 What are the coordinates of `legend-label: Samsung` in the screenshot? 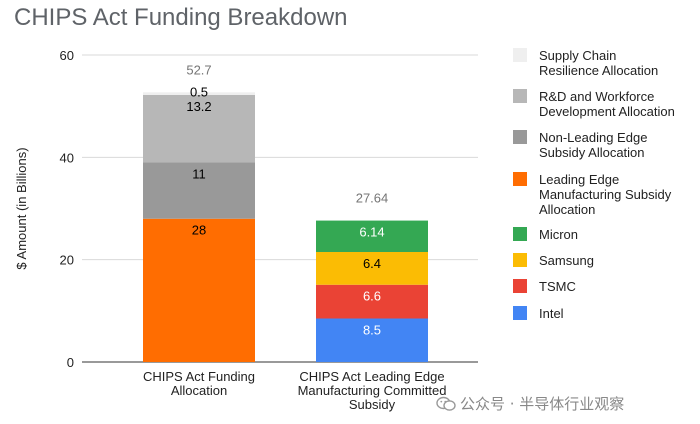 It's located at (566, 260).